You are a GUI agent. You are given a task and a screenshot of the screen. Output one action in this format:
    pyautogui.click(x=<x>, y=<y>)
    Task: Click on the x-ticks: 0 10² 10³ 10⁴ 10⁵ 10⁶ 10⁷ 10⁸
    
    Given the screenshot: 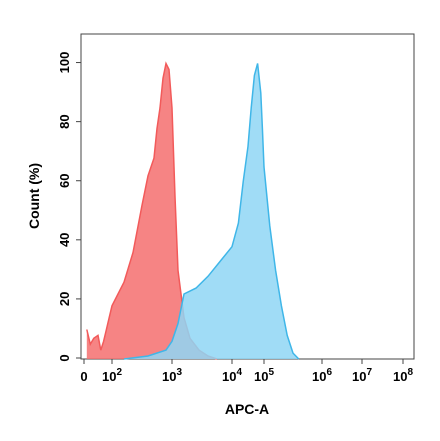 What is the action you would take?
    pyautogui.click(x=246, y=371)
    